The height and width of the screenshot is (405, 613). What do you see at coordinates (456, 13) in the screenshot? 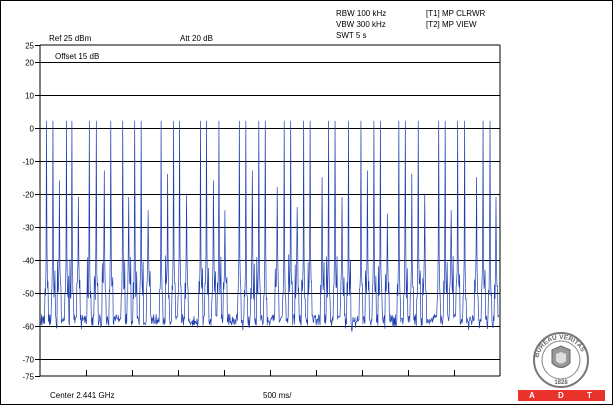
I see `trace1-label: [T1] MP CLRWR` at bounding box center [456, 13].